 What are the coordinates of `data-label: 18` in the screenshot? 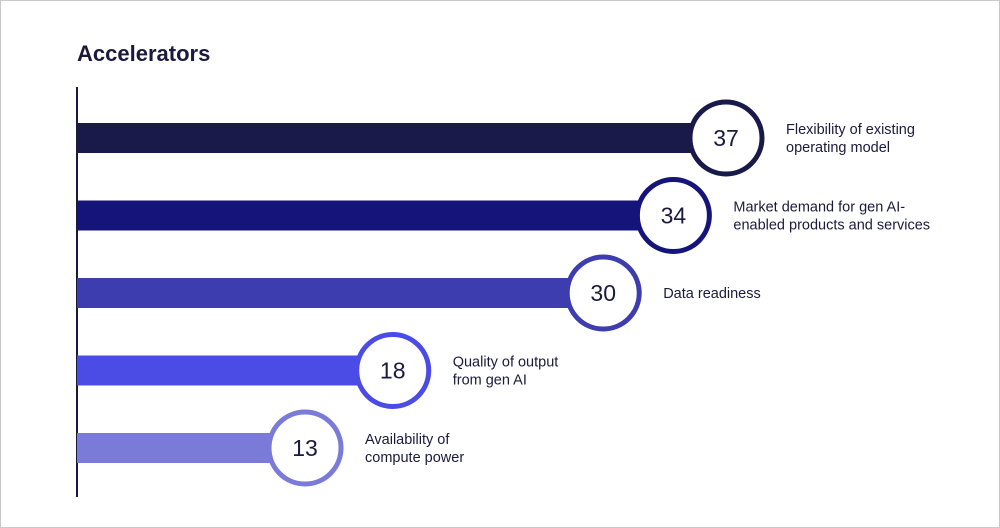 It's located at (393, 371).